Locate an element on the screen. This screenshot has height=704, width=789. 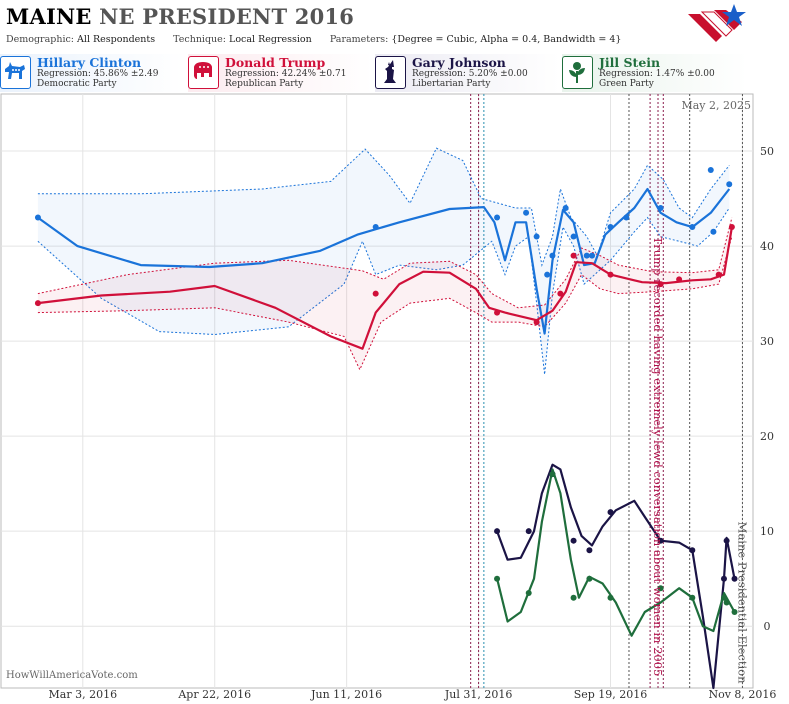
candidate-regression: Regression: 1.47% ±0.00 is located at coordinates (657, 74).